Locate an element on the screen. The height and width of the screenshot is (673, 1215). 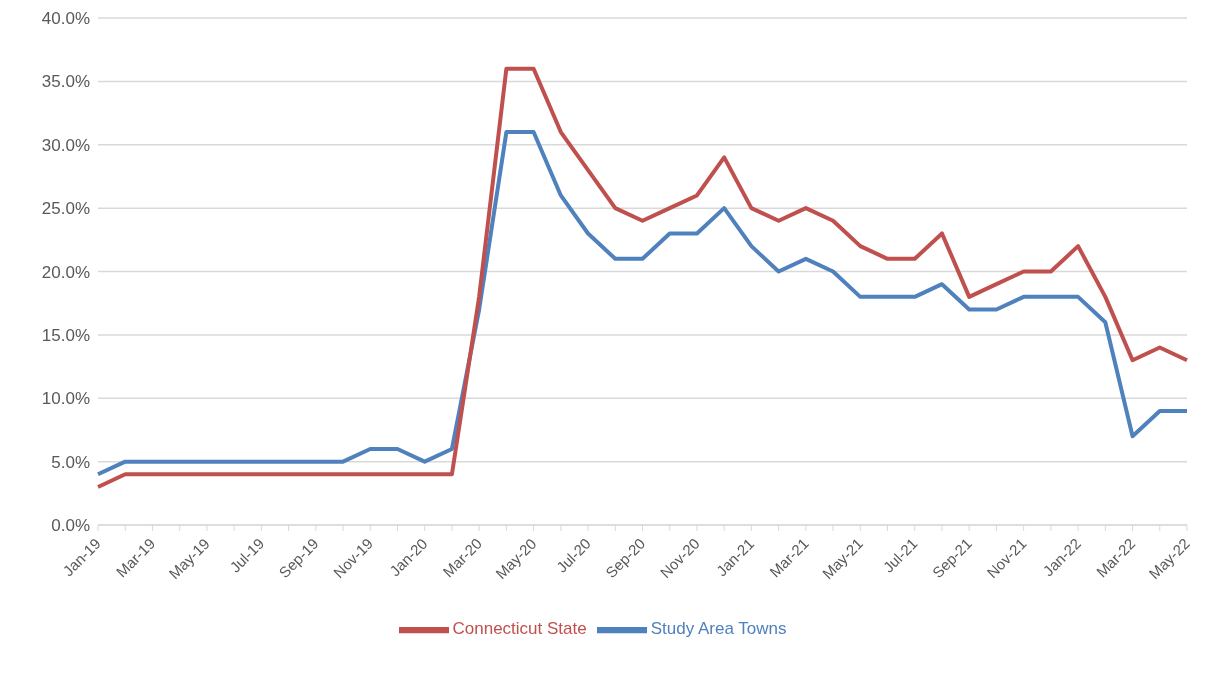
y-tick-label: 25.0% is located at coordinates (65, 209).